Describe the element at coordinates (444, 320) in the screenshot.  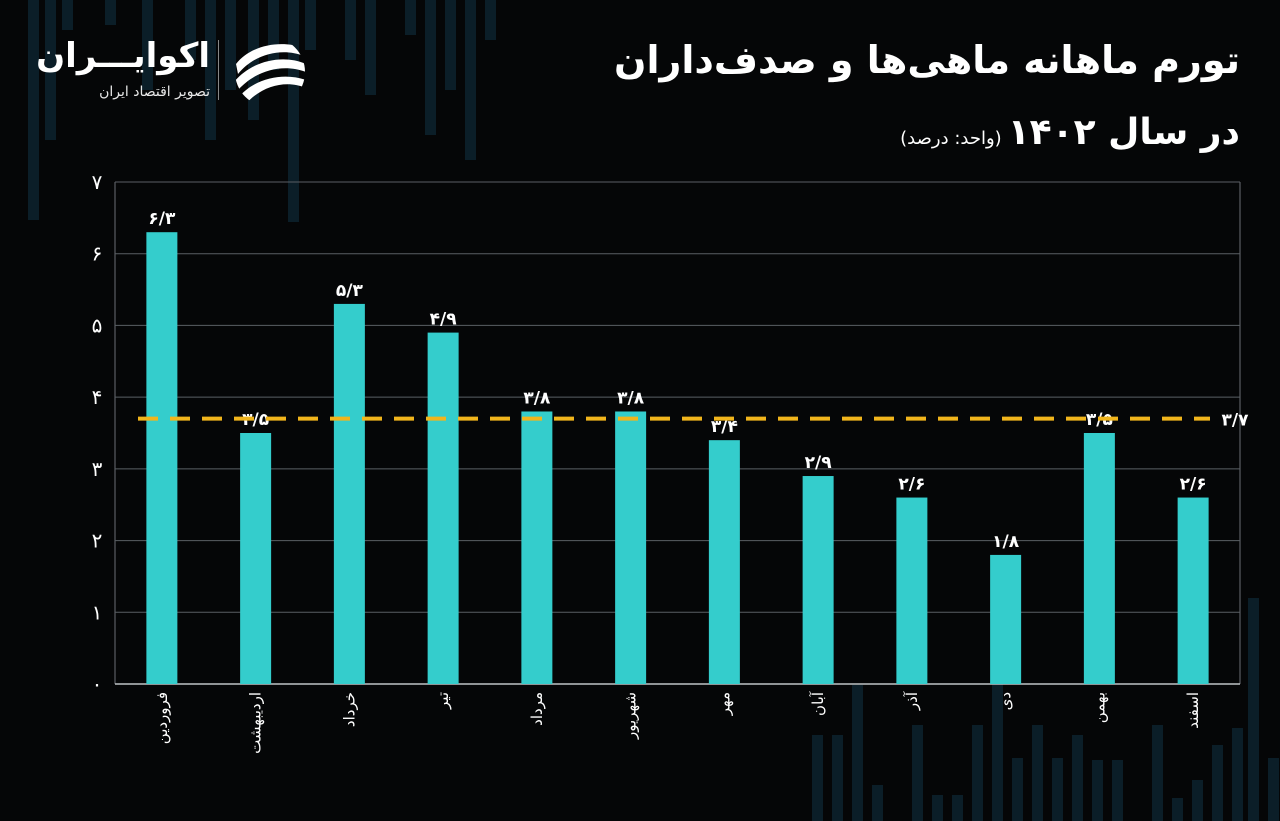
I see `data-label: ۴/۹` at that location.